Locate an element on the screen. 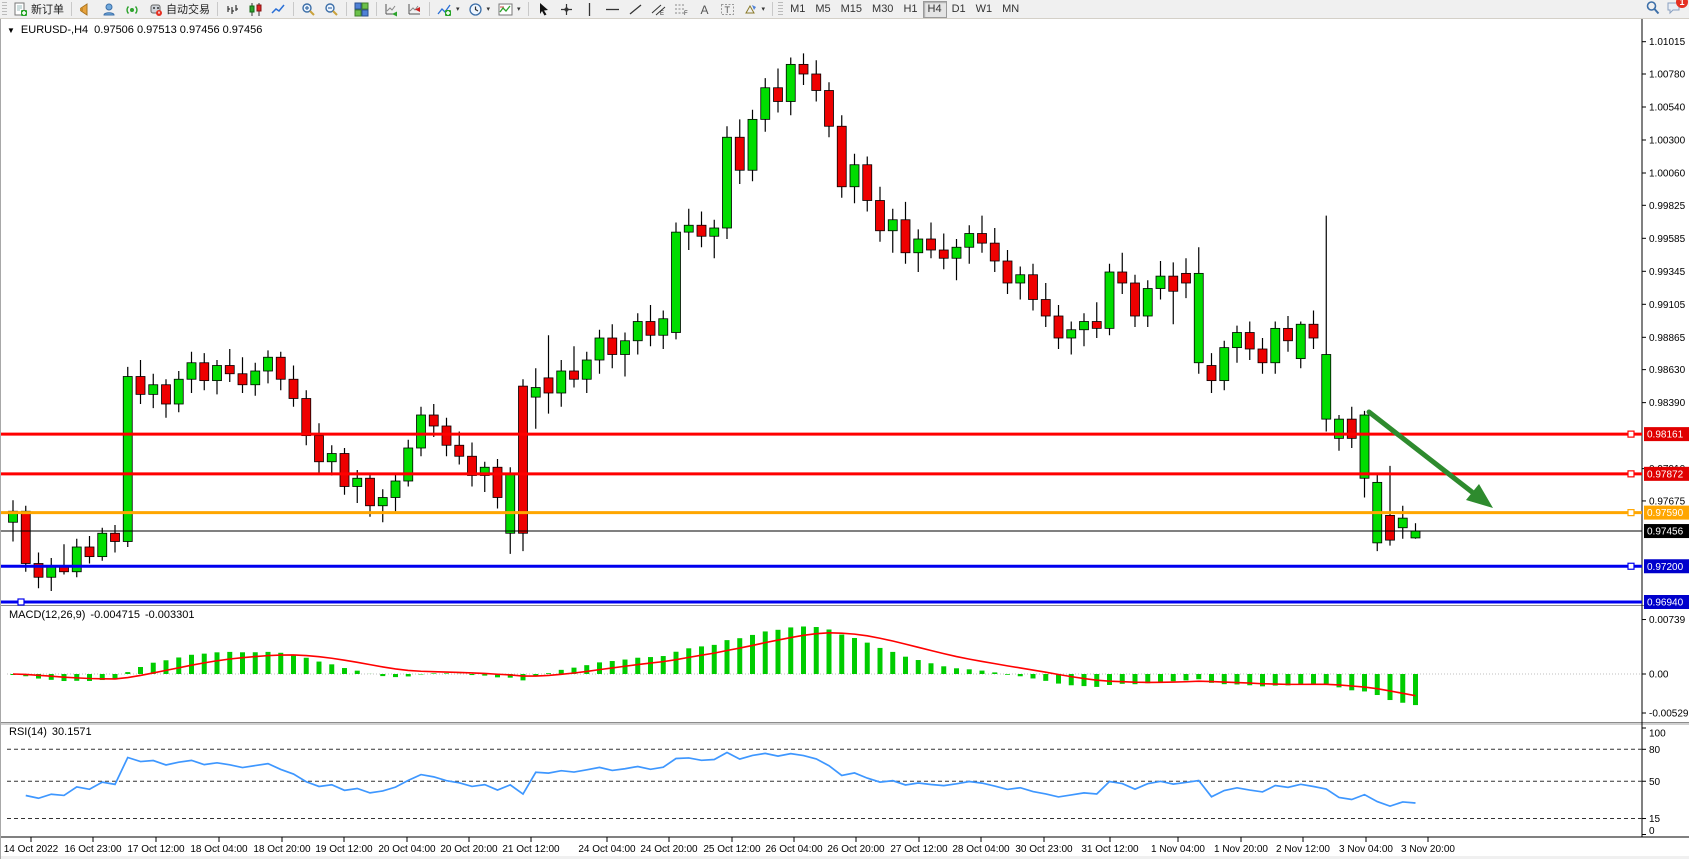 Image resolution: width=1689 pixels, height=859 pixels. timeframe-button-mn: MN is located at coordinates (1011, 9).